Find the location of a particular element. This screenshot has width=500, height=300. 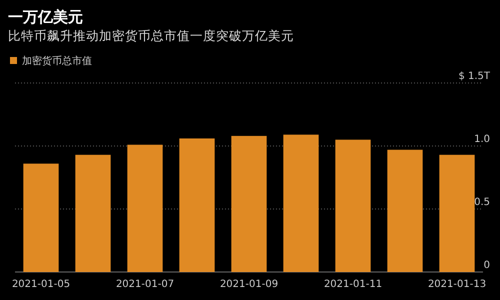

x-tick-label: 2021-01-05 is located at coordinates (41, 284).